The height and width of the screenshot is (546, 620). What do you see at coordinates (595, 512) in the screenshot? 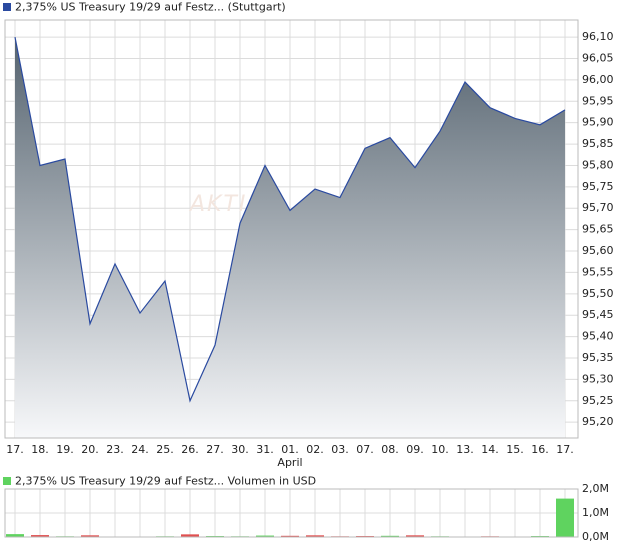
I see `y-tick-label: 1,0M` at bounding box center [595, 512].